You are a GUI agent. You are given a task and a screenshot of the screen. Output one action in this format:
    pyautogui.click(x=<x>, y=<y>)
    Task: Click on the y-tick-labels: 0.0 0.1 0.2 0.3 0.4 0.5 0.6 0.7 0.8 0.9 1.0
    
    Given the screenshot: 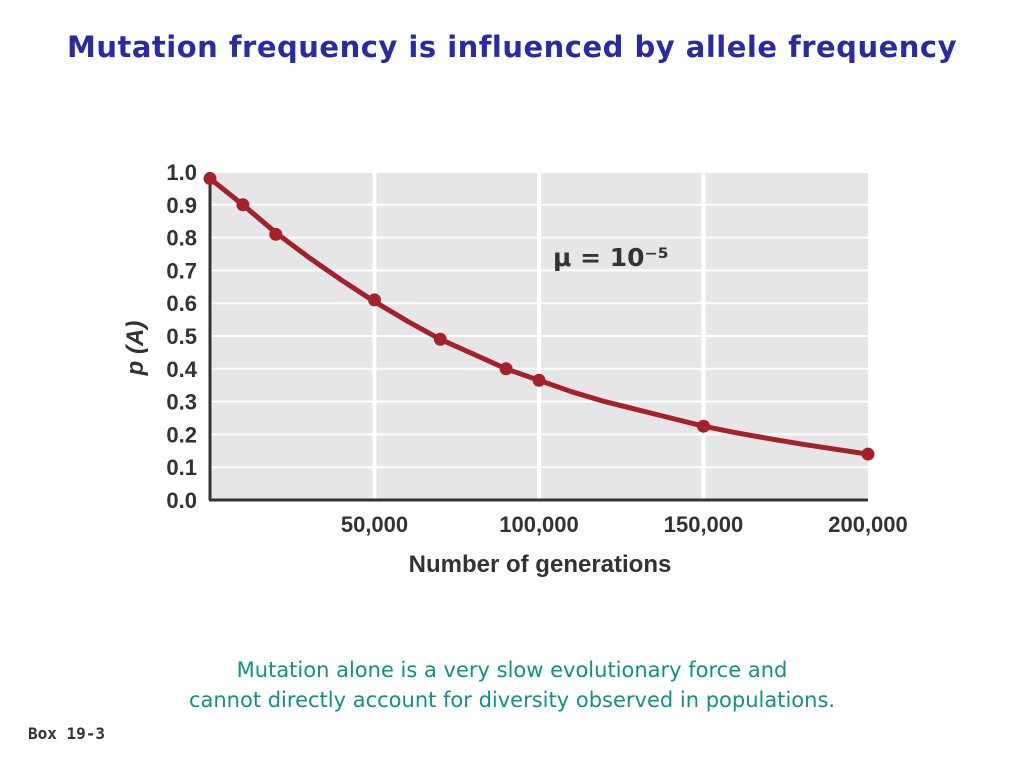 What is the action you would take?
    pyautogui.click(x=181, y=336)
    